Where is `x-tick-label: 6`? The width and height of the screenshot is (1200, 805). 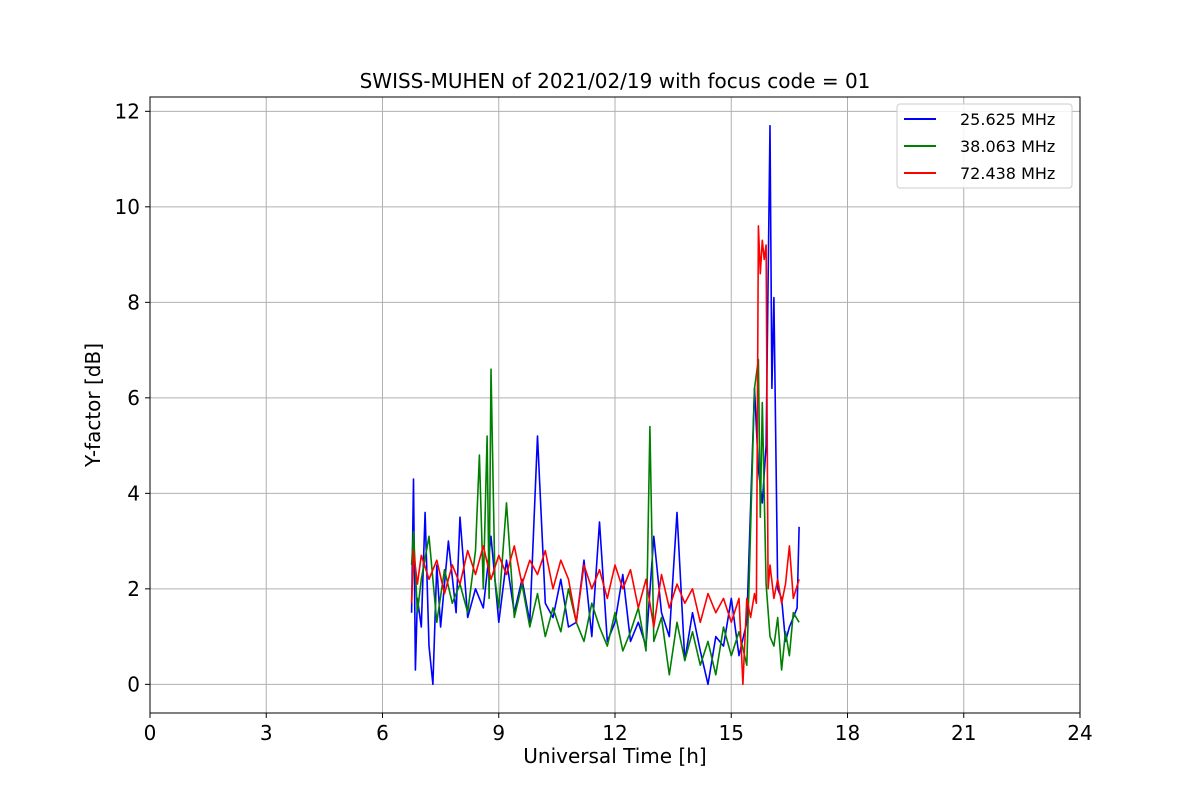 x-tick-label: 6 is located at coordinates (382, 733).